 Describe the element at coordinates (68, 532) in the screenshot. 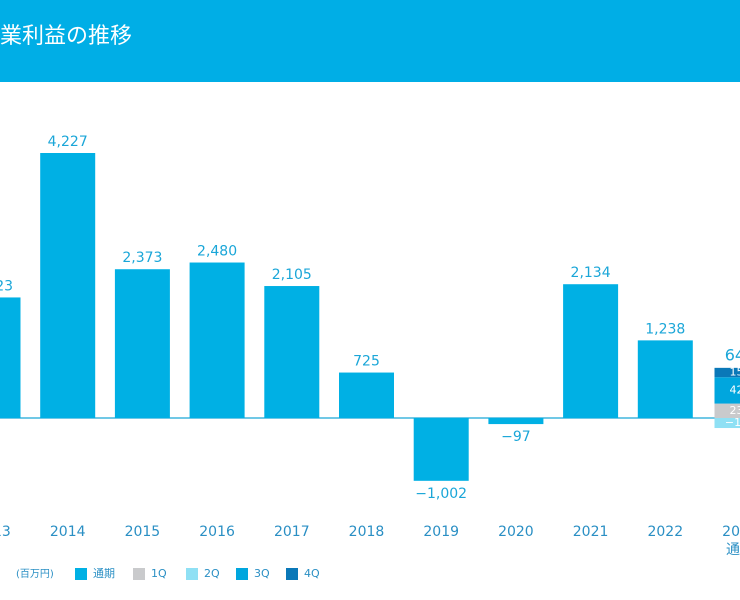

I see `x-tick-label: 2014` at that location.